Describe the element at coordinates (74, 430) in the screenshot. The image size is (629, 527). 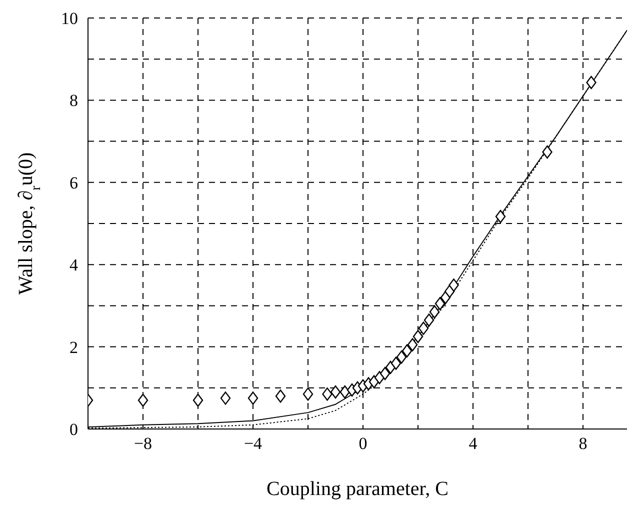
I see `y-tick-label: 0` at that location.